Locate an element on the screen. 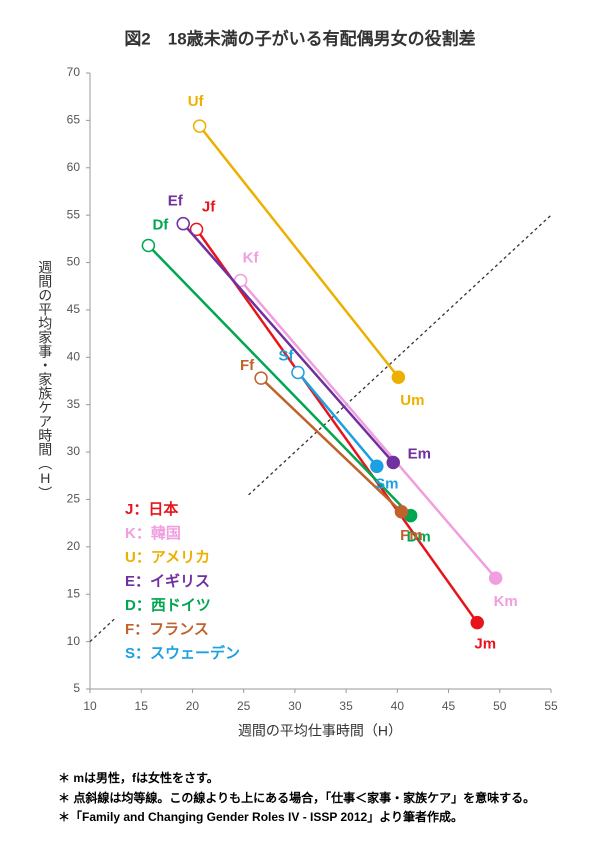 This screenshot has width=600, height=855. y-tick-label: 65 is located at coordinates (74, 120).